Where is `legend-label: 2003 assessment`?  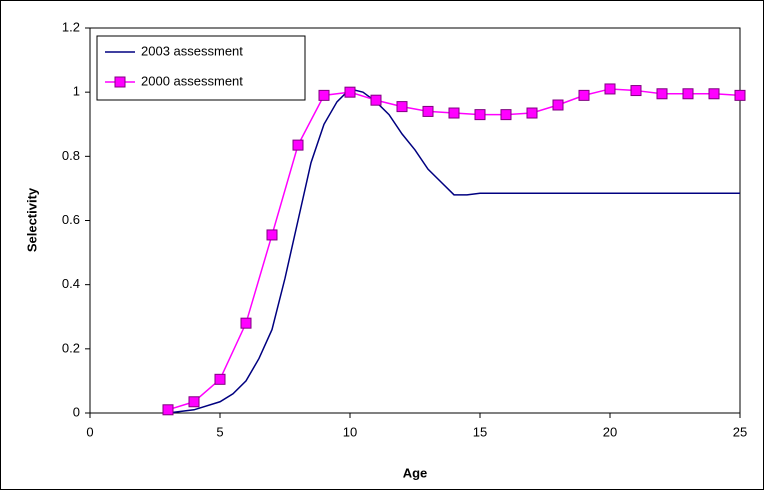 legend-label: 2003 assessment is located at coordinates (192, 50).